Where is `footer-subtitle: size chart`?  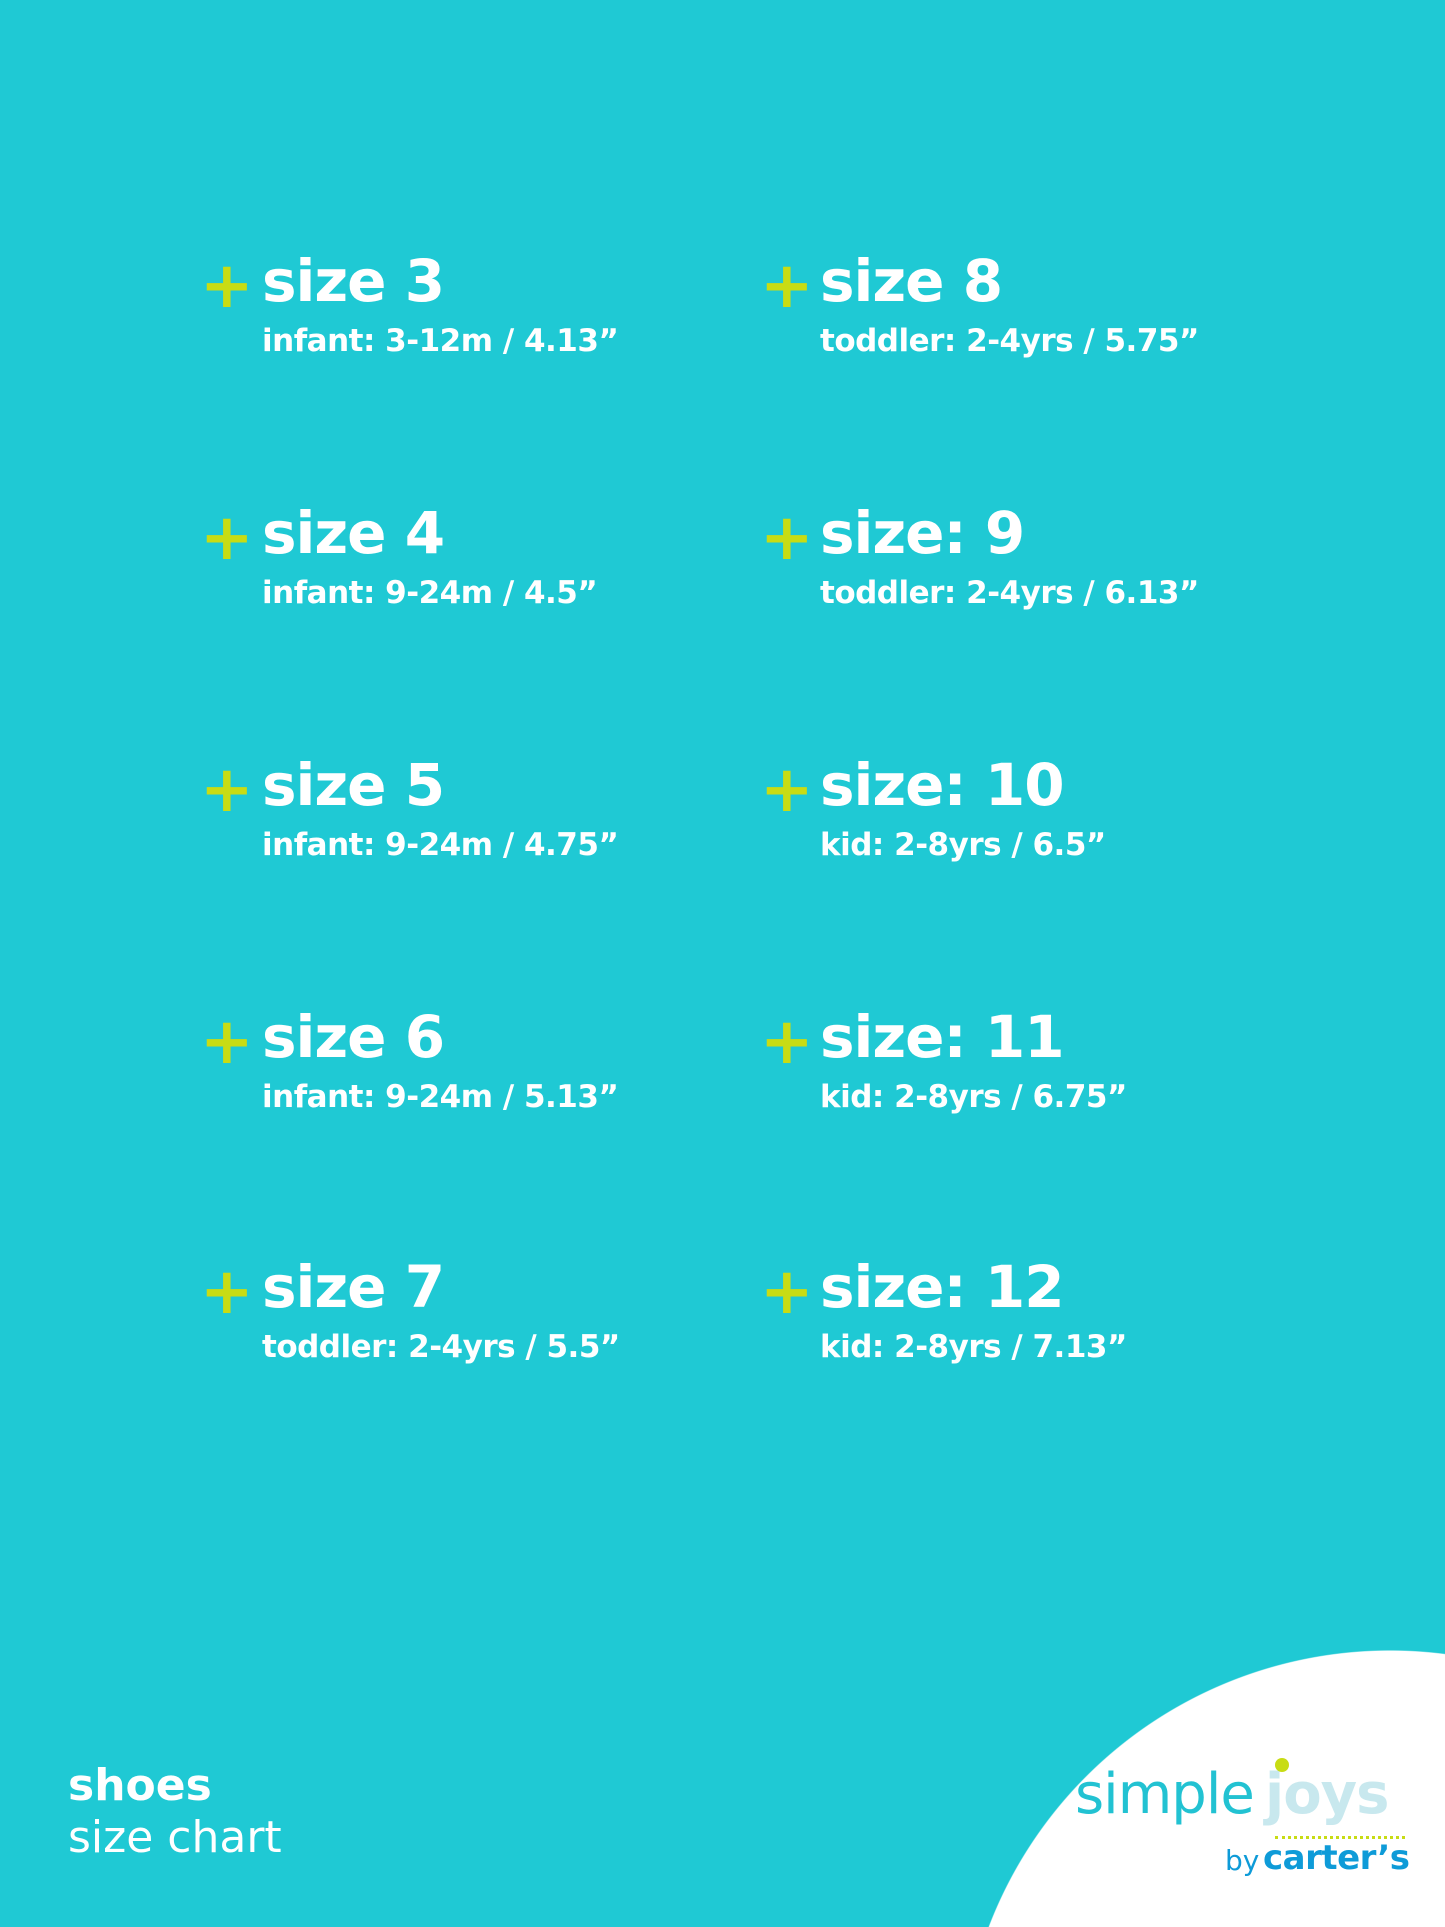
footer-subtitle: size chart is located at coordinates (175, 1837).